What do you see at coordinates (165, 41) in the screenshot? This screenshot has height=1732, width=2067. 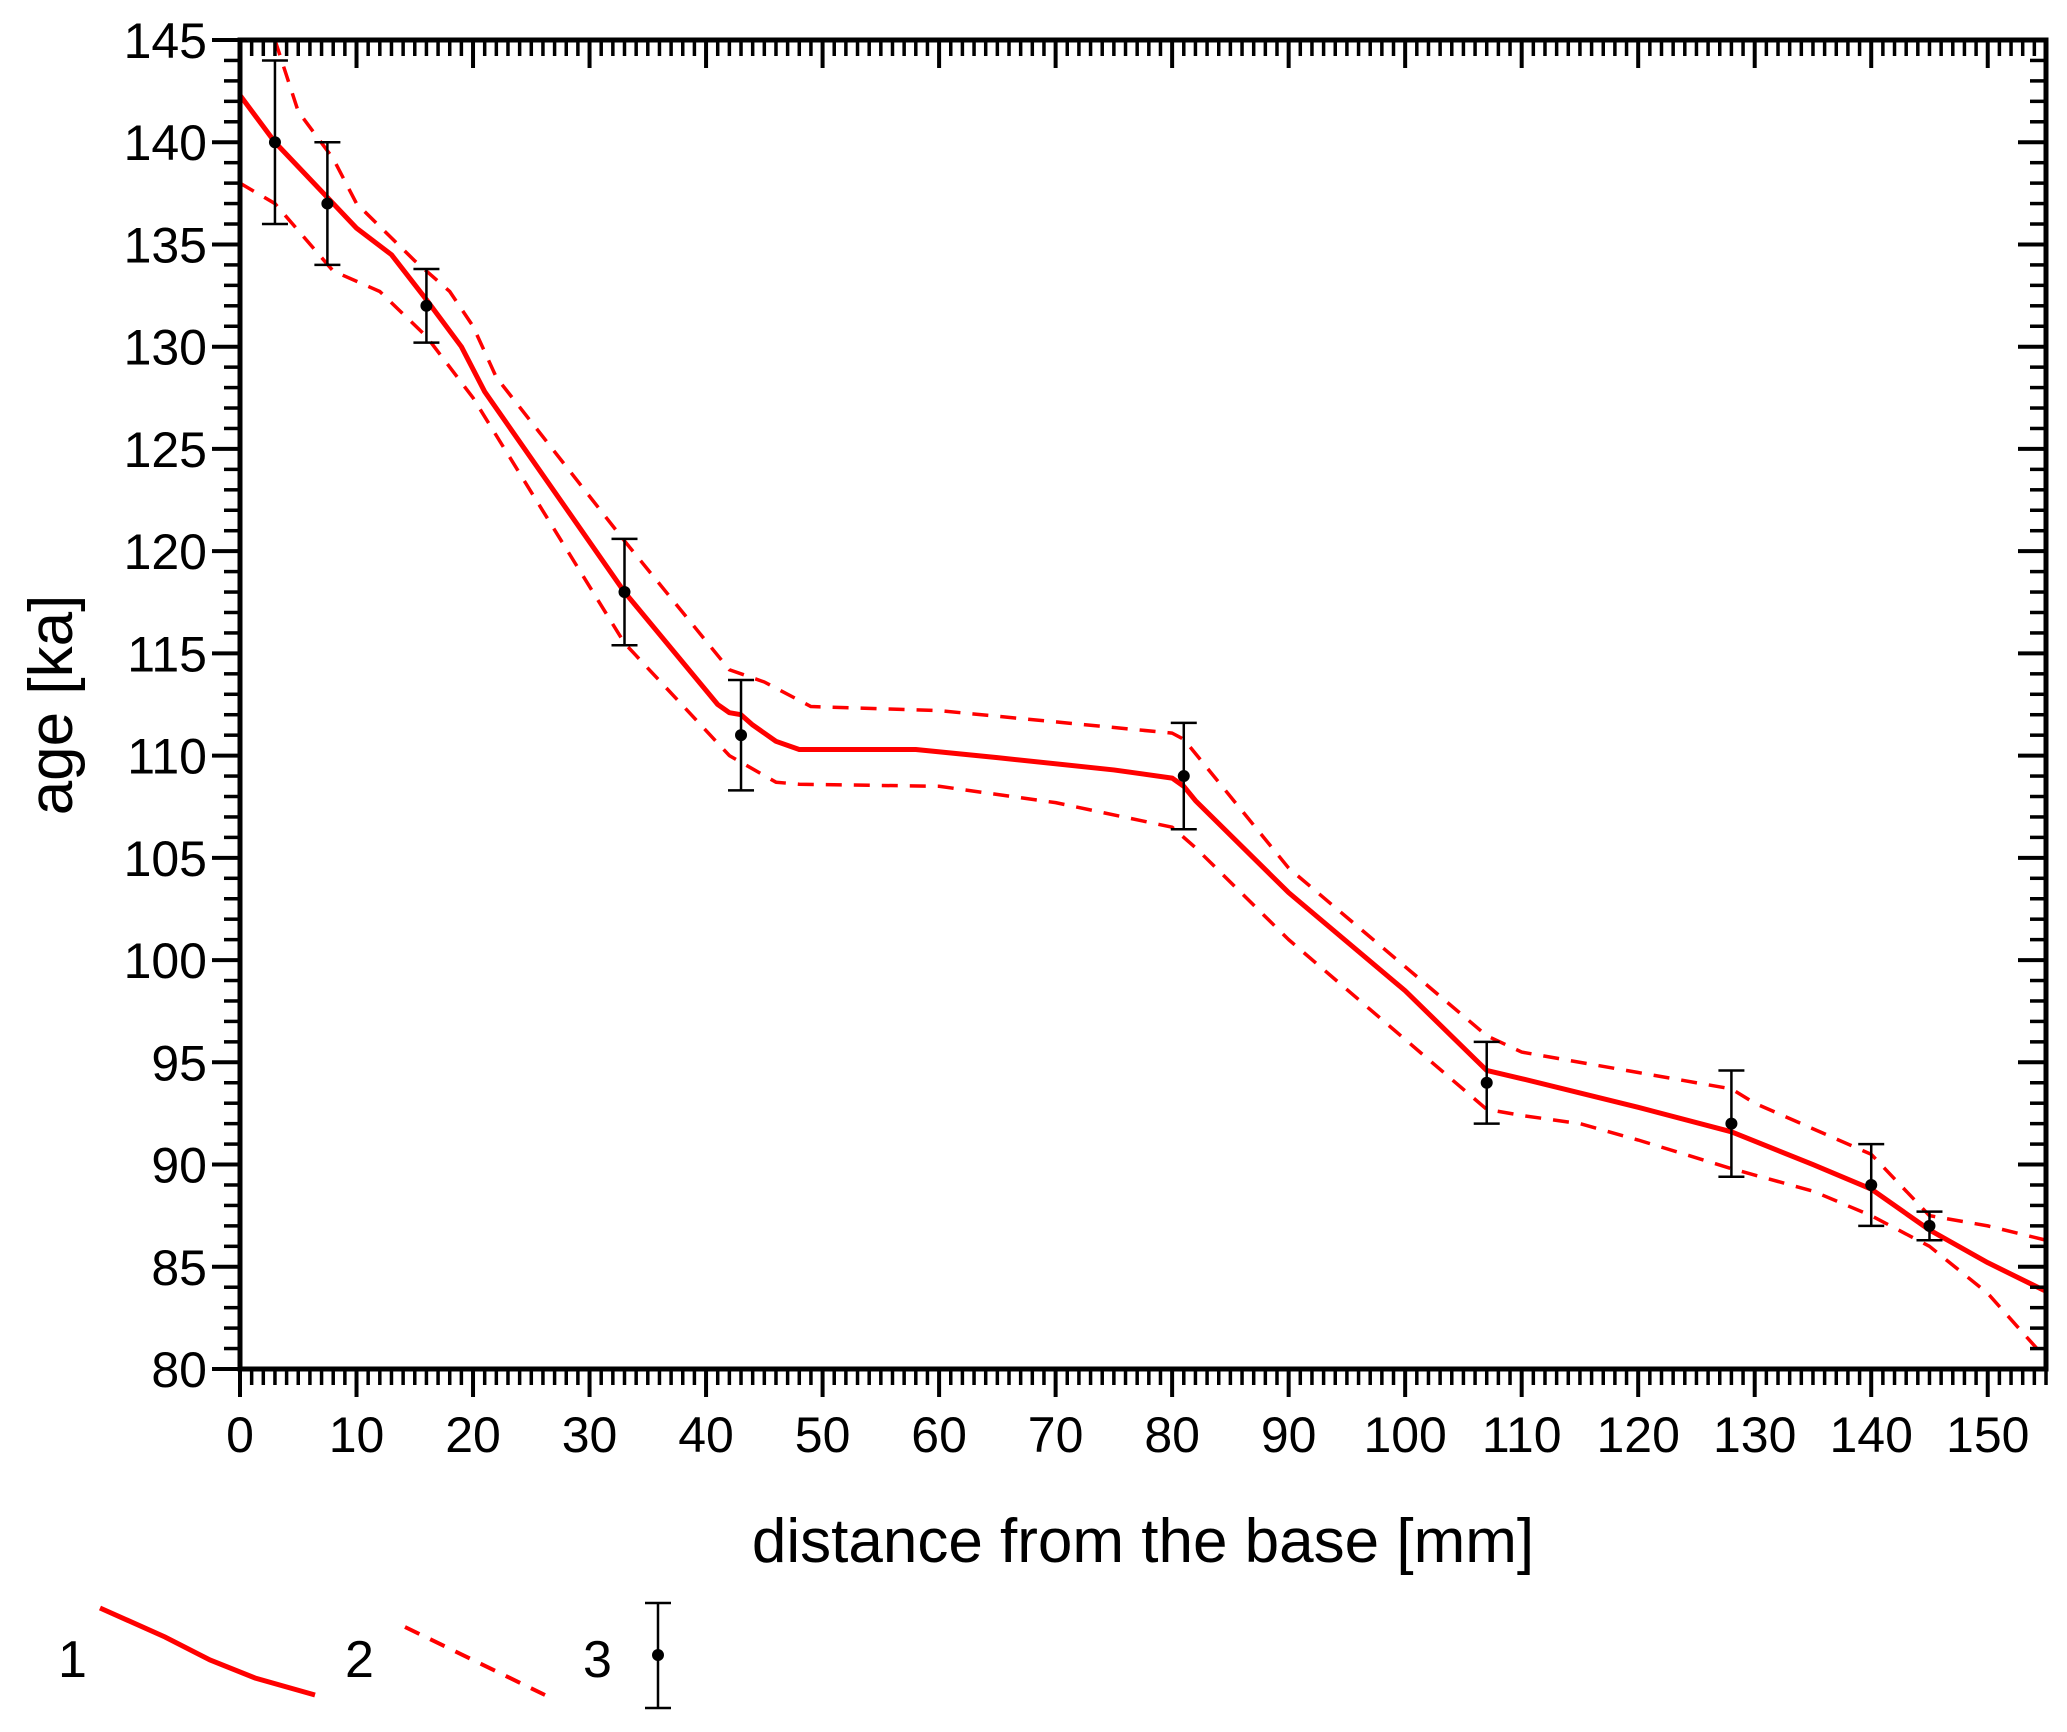 I see `y-tick-label: 145` at bounding box center [165, 41].